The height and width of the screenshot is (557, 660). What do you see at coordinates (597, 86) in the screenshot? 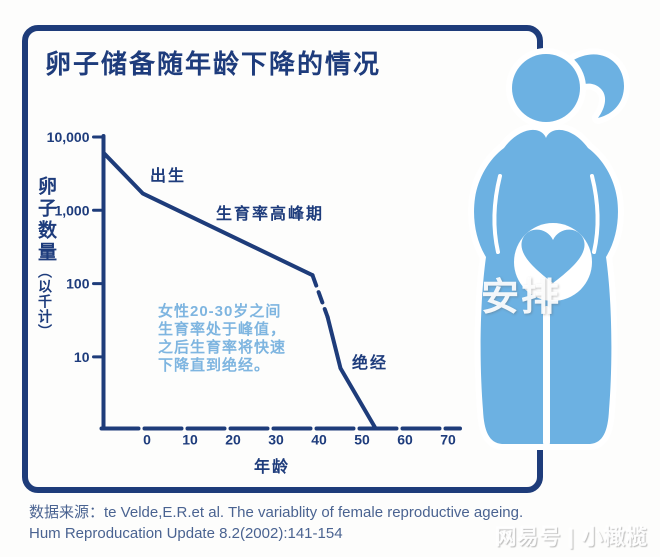
I see `ponytail` at bounding box center [597, 86].